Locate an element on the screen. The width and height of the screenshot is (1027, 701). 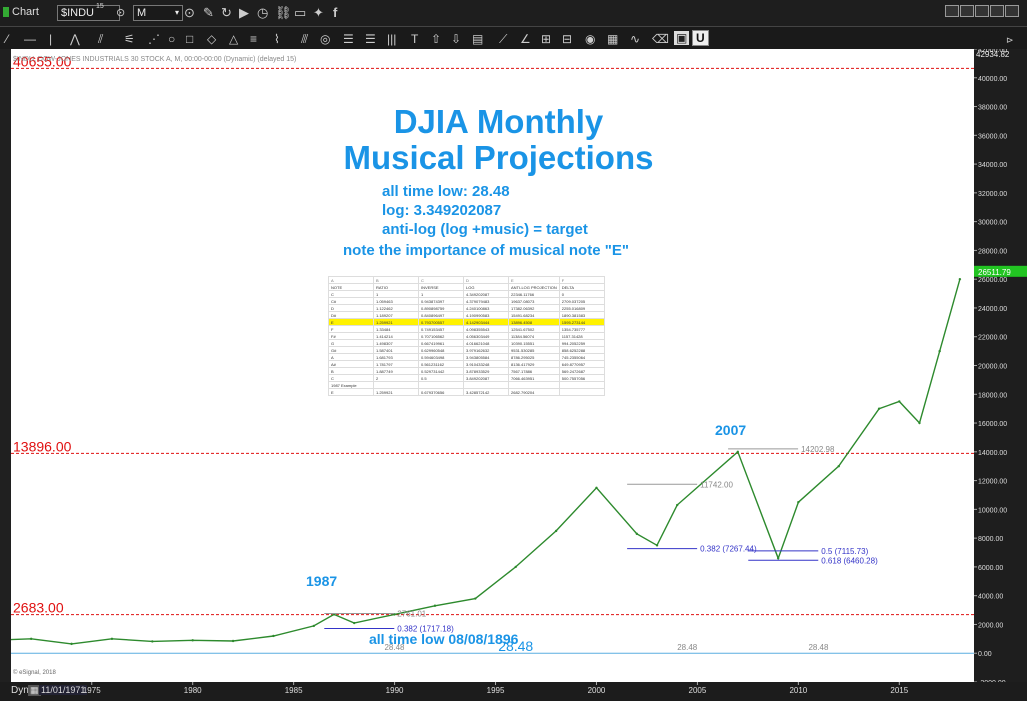
table-cell: 3.428572142 is located at coordinates (486, 392).